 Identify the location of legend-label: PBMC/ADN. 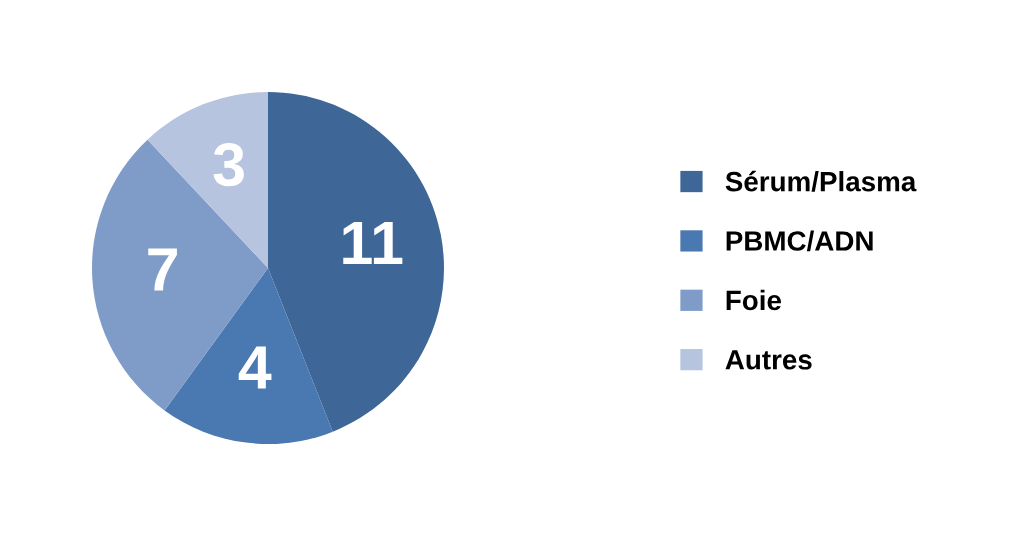
(799, 241).